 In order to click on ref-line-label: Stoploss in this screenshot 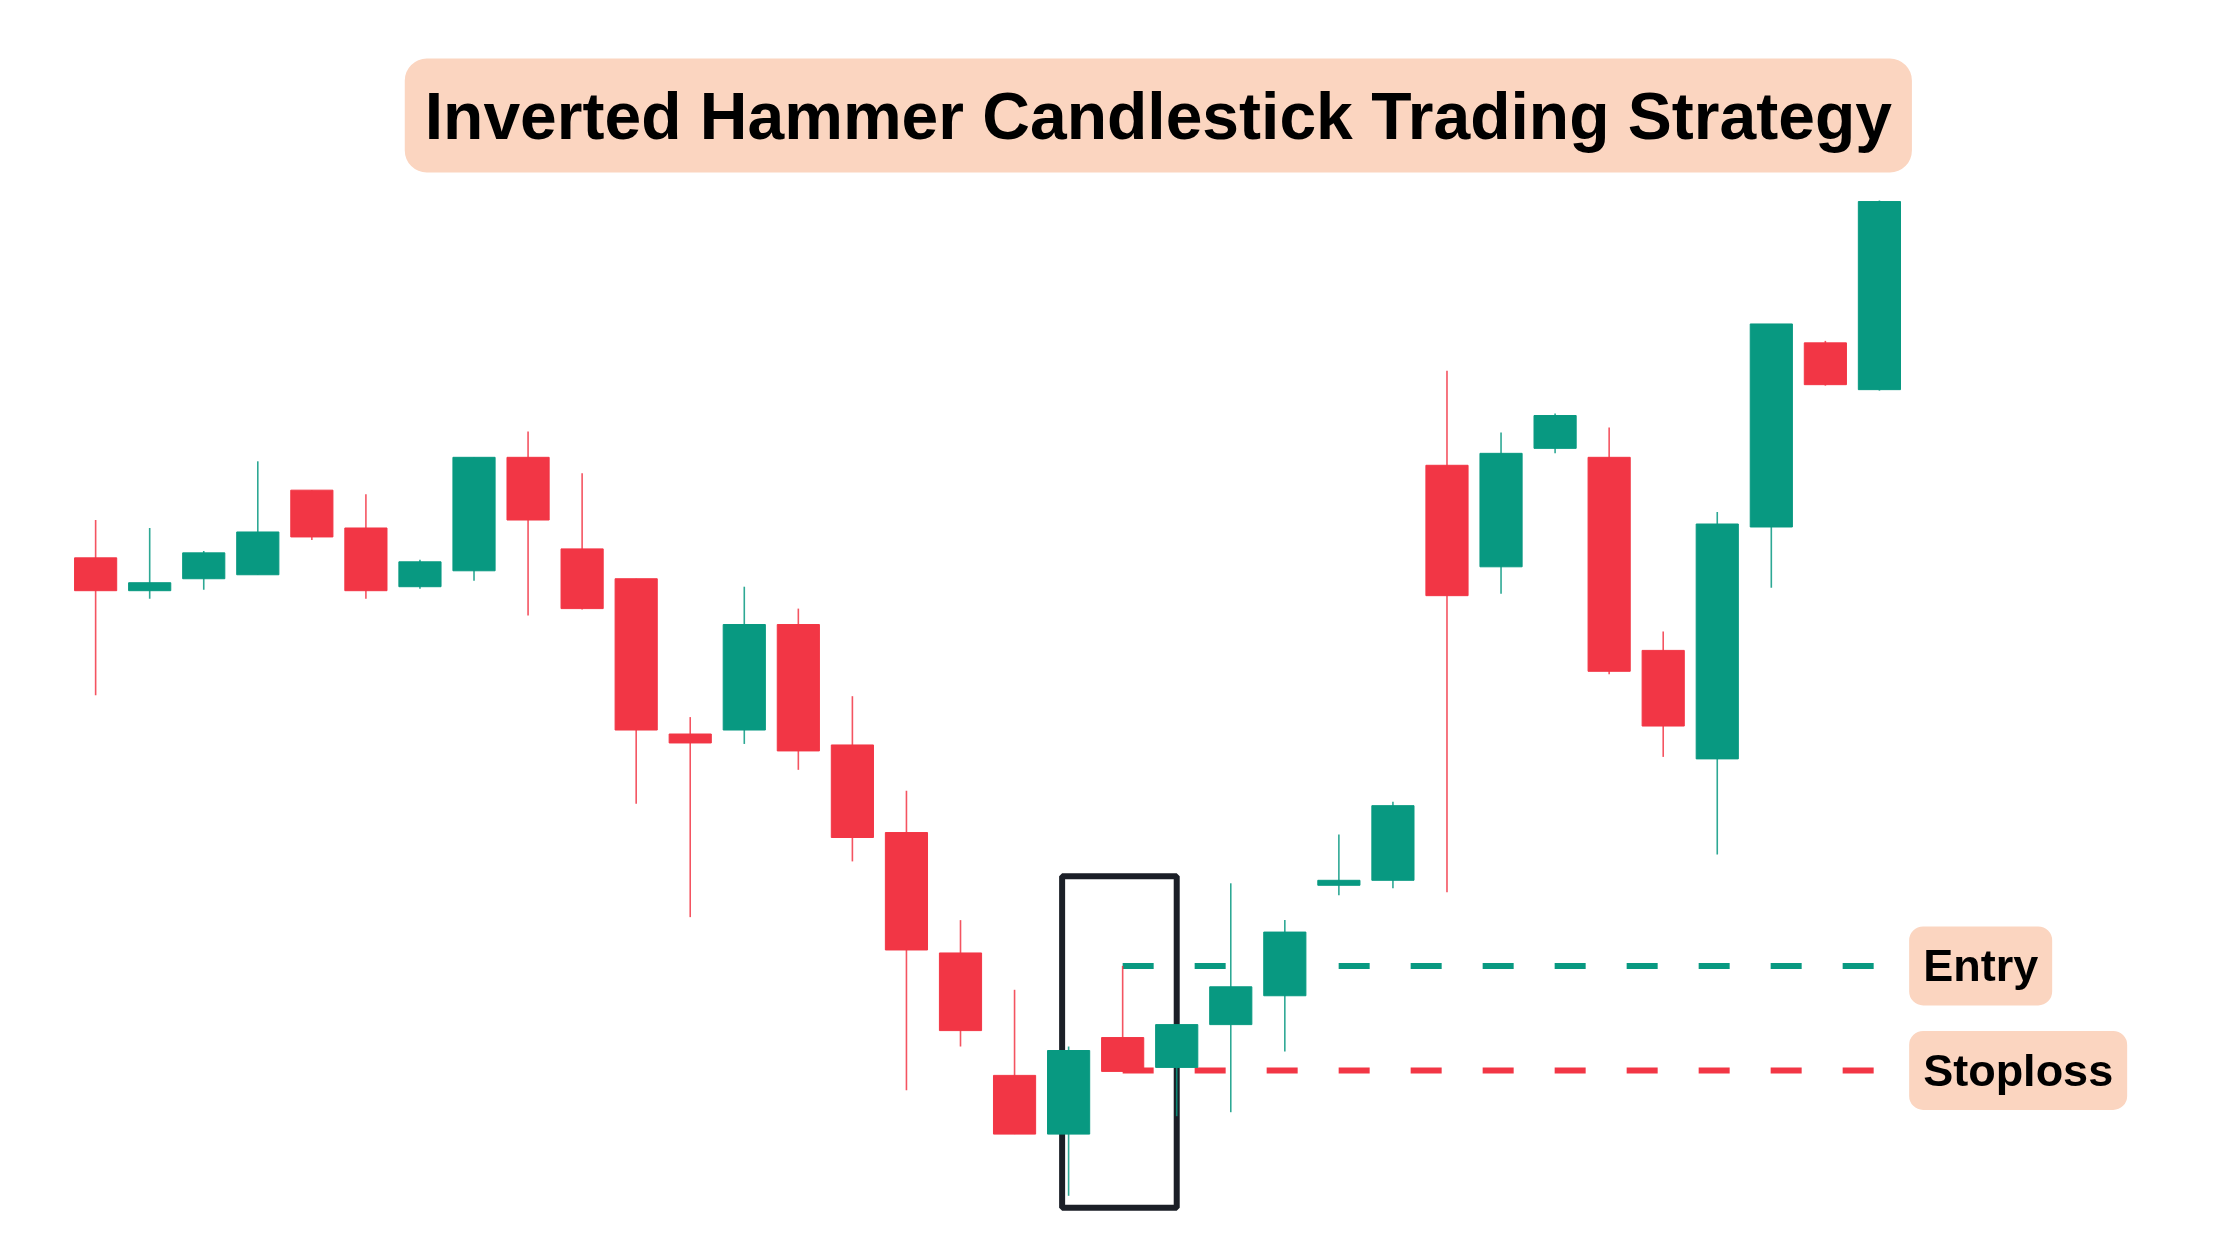, I will do `click(2018, 1070)`.